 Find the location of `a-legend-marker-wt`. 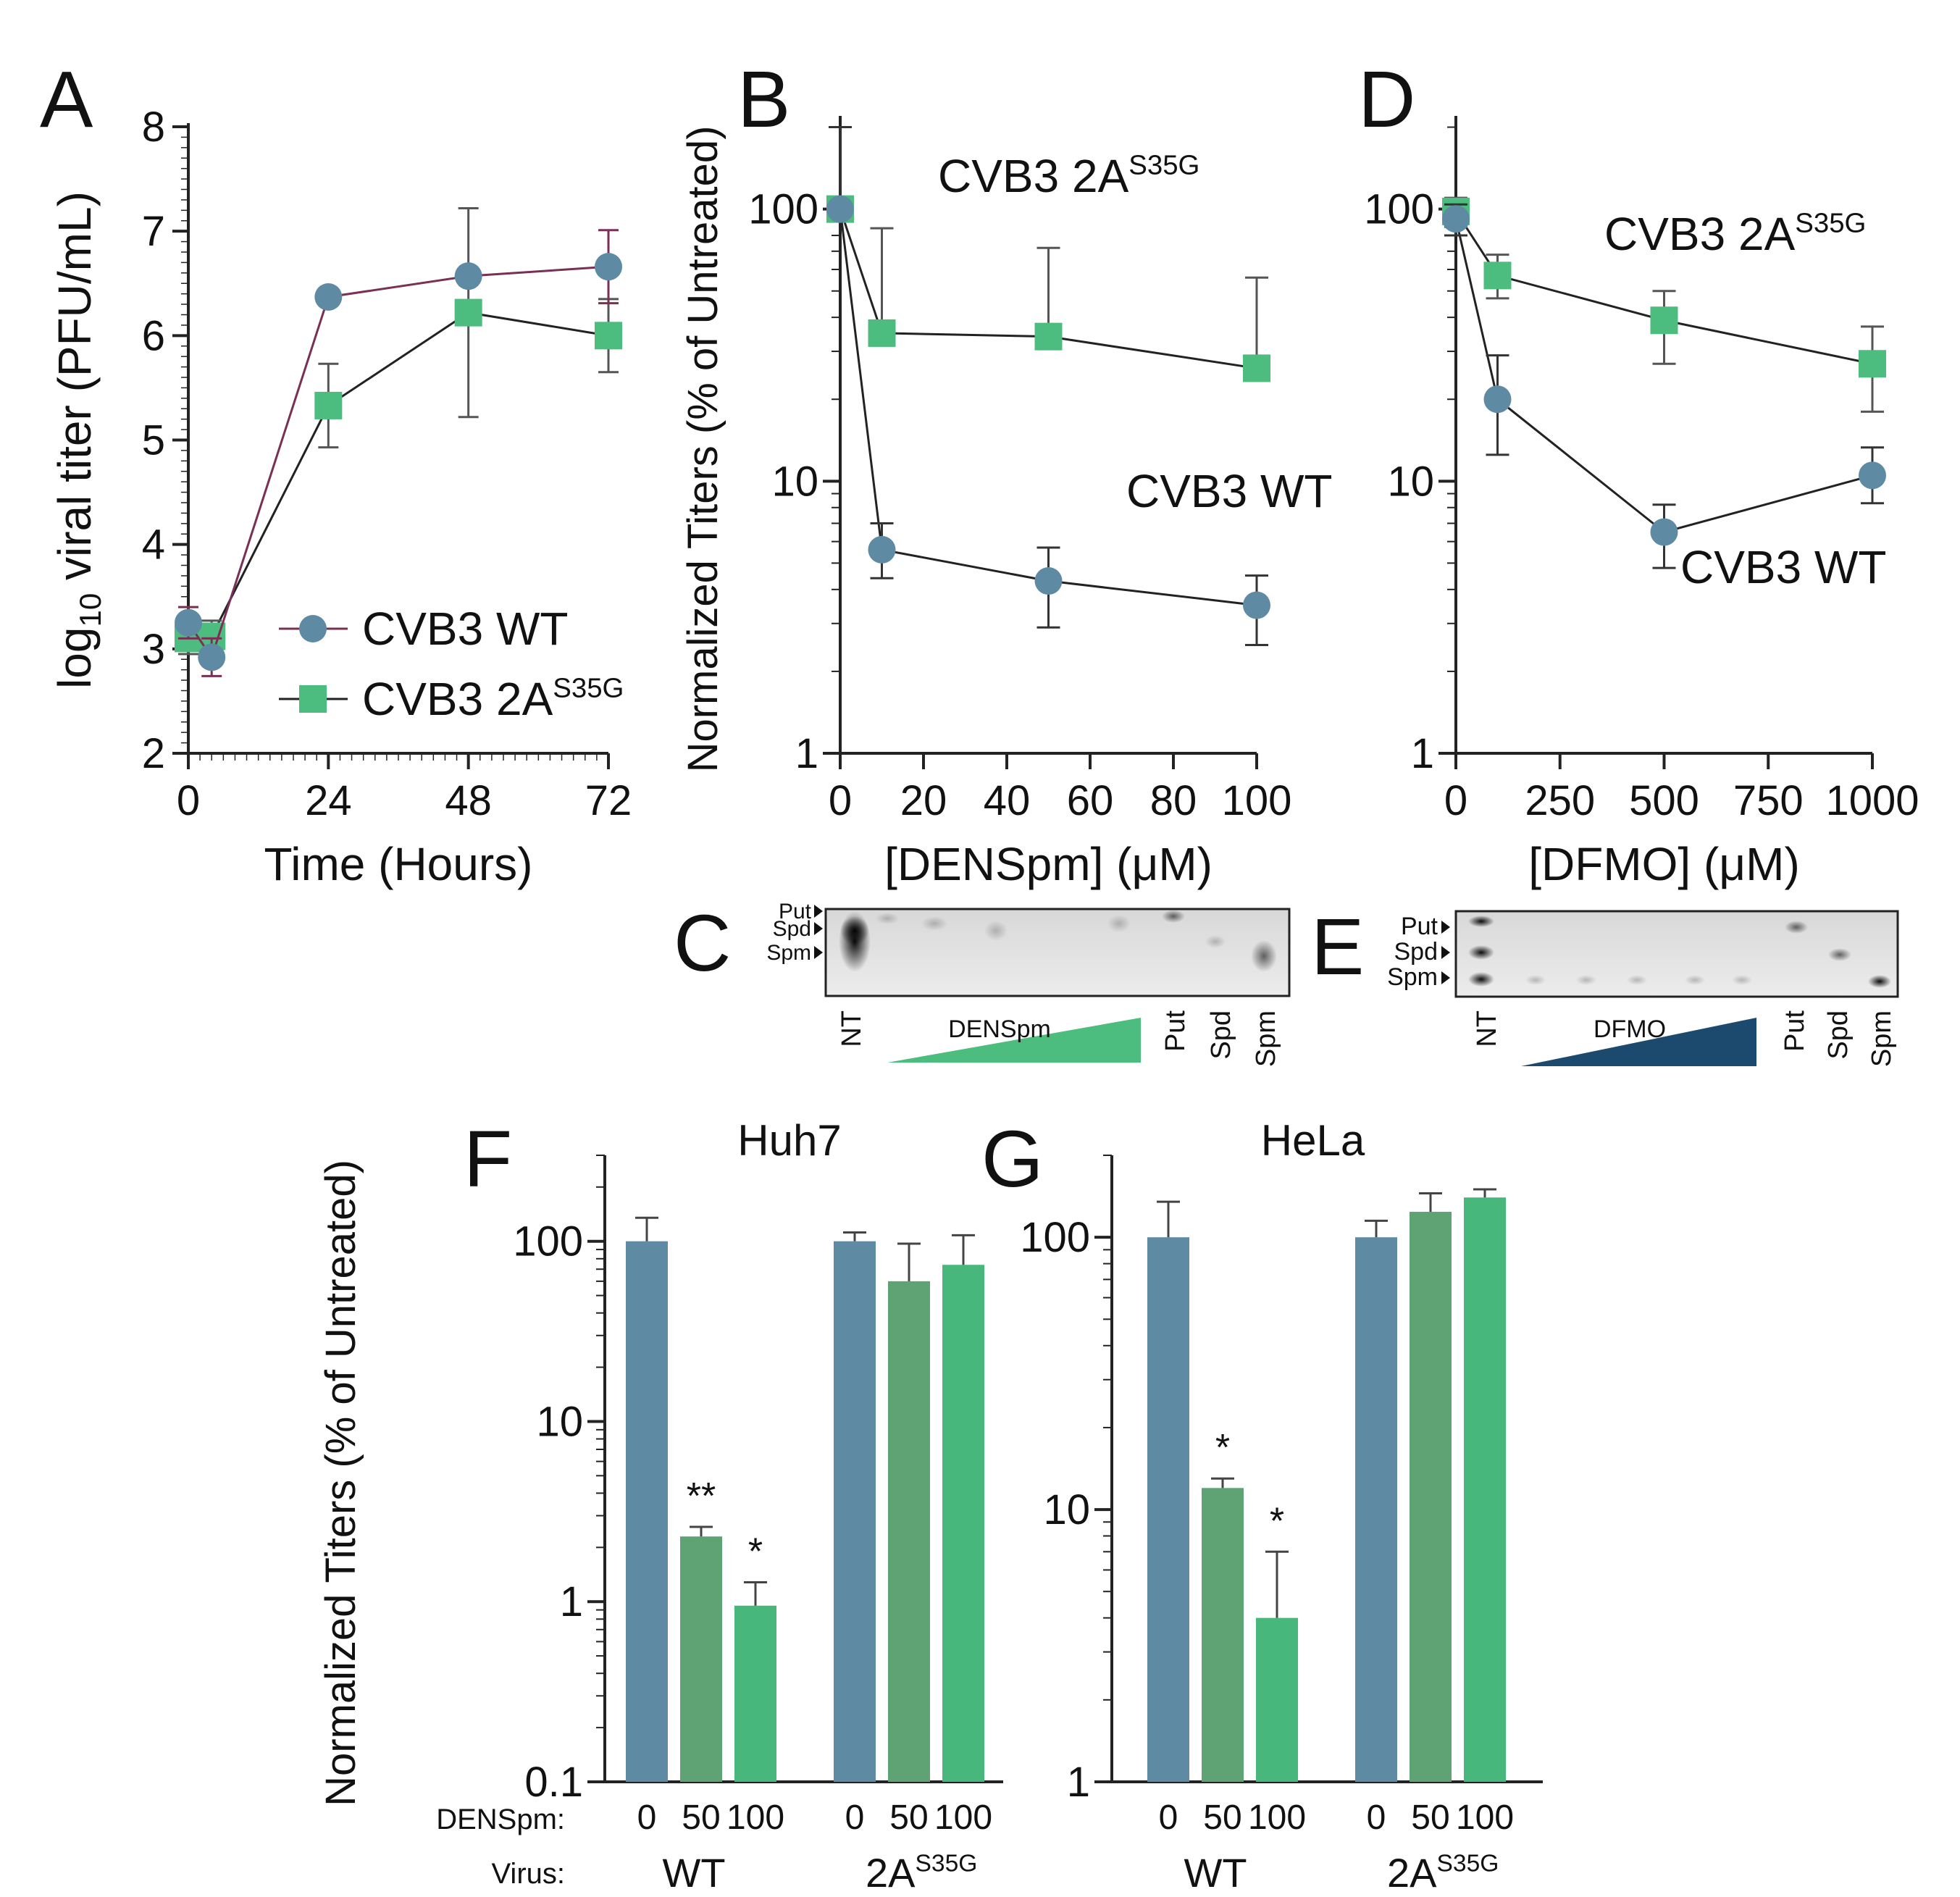

a-legend-marker-wt is located at coordinates (313, 628).